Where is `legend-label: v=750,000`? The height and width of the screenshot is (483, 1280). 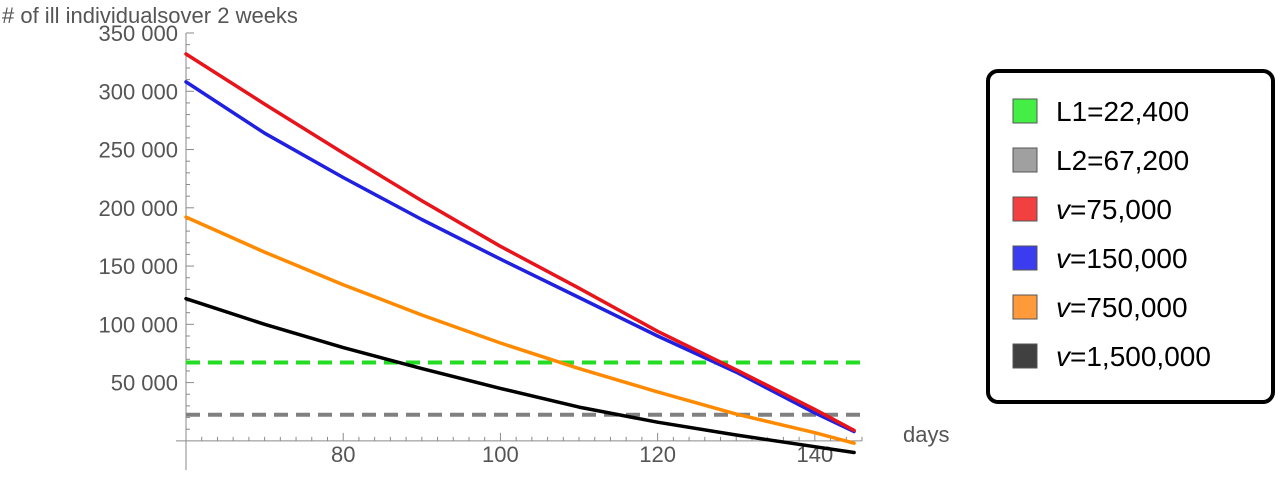 legend-label: v=750,000 is located at coordinates (1122, 307).